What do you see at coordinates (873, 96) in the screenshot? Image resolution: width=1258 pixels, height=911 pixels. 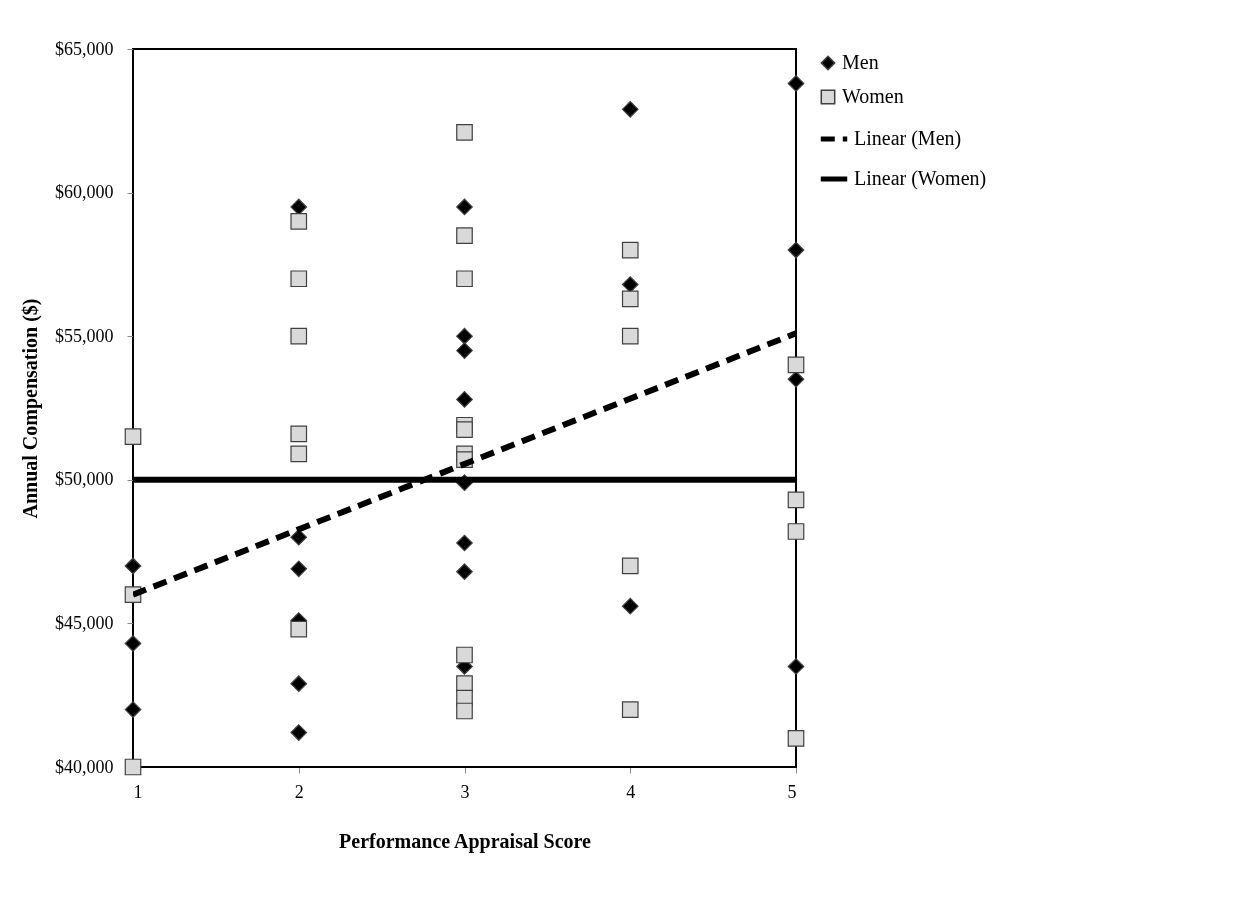 I see `legend-label: Women` at bounding box center [873, 96].